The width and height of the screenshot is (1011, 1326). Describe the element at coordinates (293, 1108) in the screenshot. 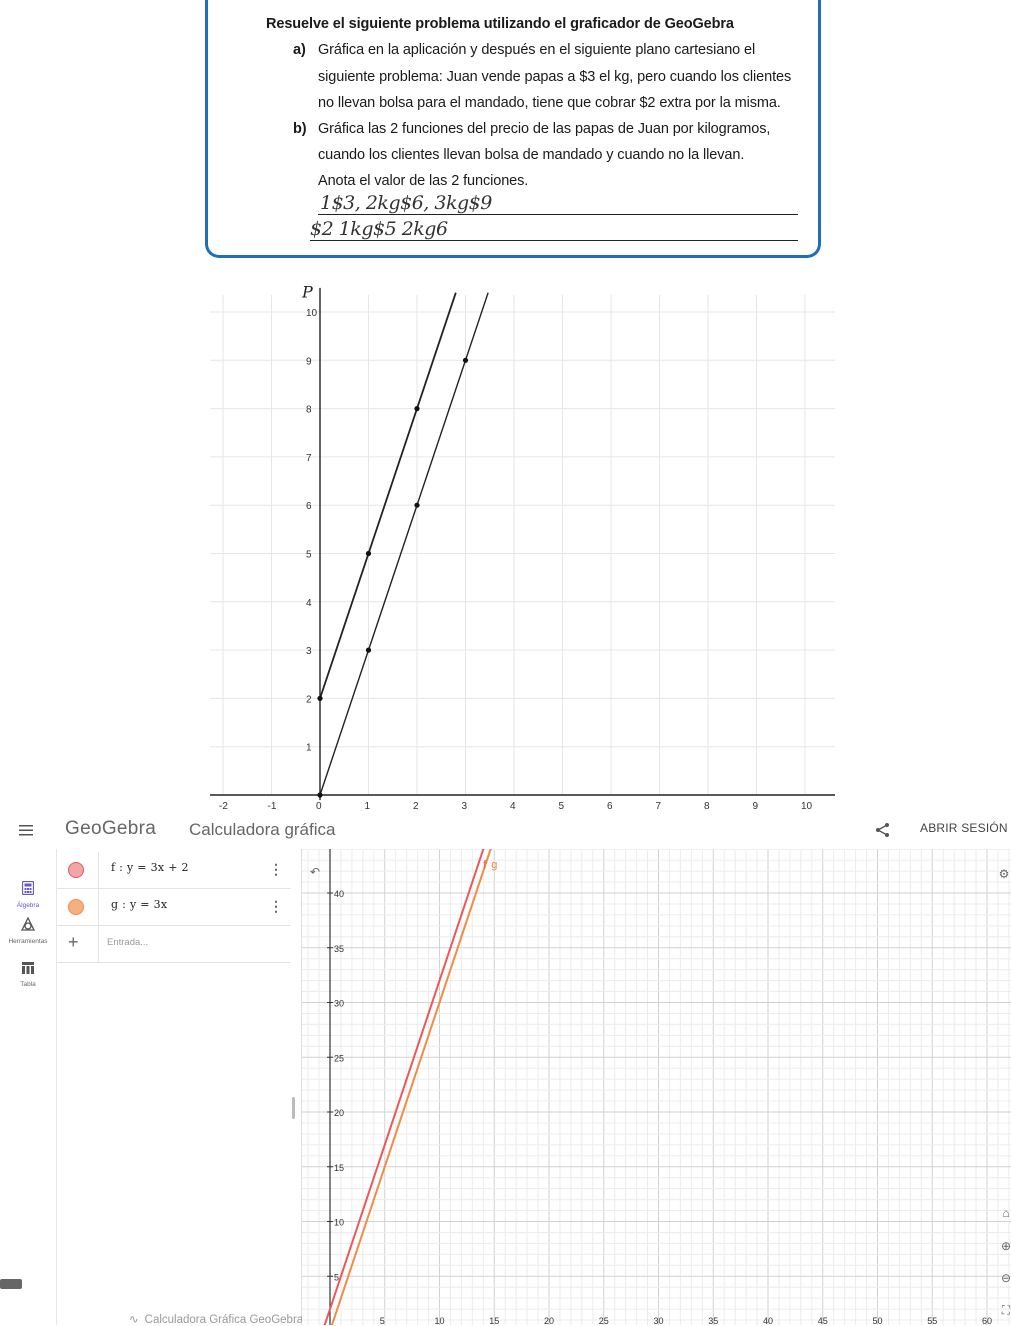

I see `panel-resize-handle` at that location.